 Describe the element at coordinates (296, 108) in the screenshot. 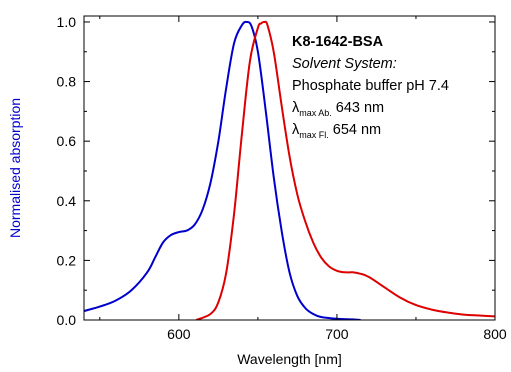

I see `lambda-symbol-abs: λ` at that location.